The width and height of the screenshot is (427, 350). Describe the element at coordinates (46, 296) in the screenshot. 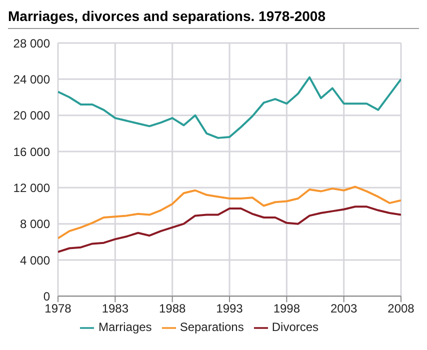

I see `y-tick-label: 0` at that location.